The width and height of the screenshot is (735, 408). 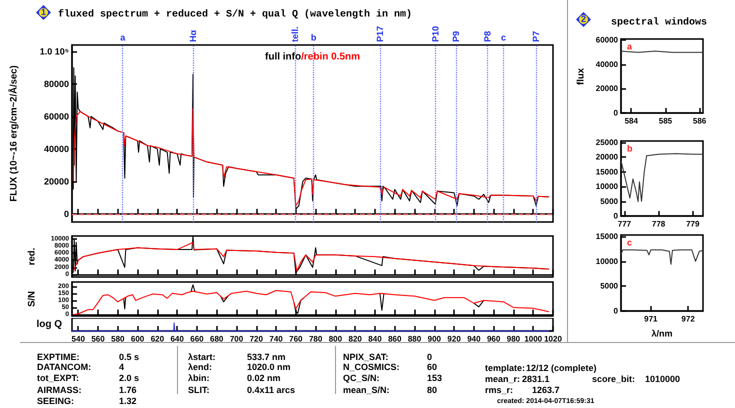 I want to click on x-tick-label: 560, so click(x=98, y=339).